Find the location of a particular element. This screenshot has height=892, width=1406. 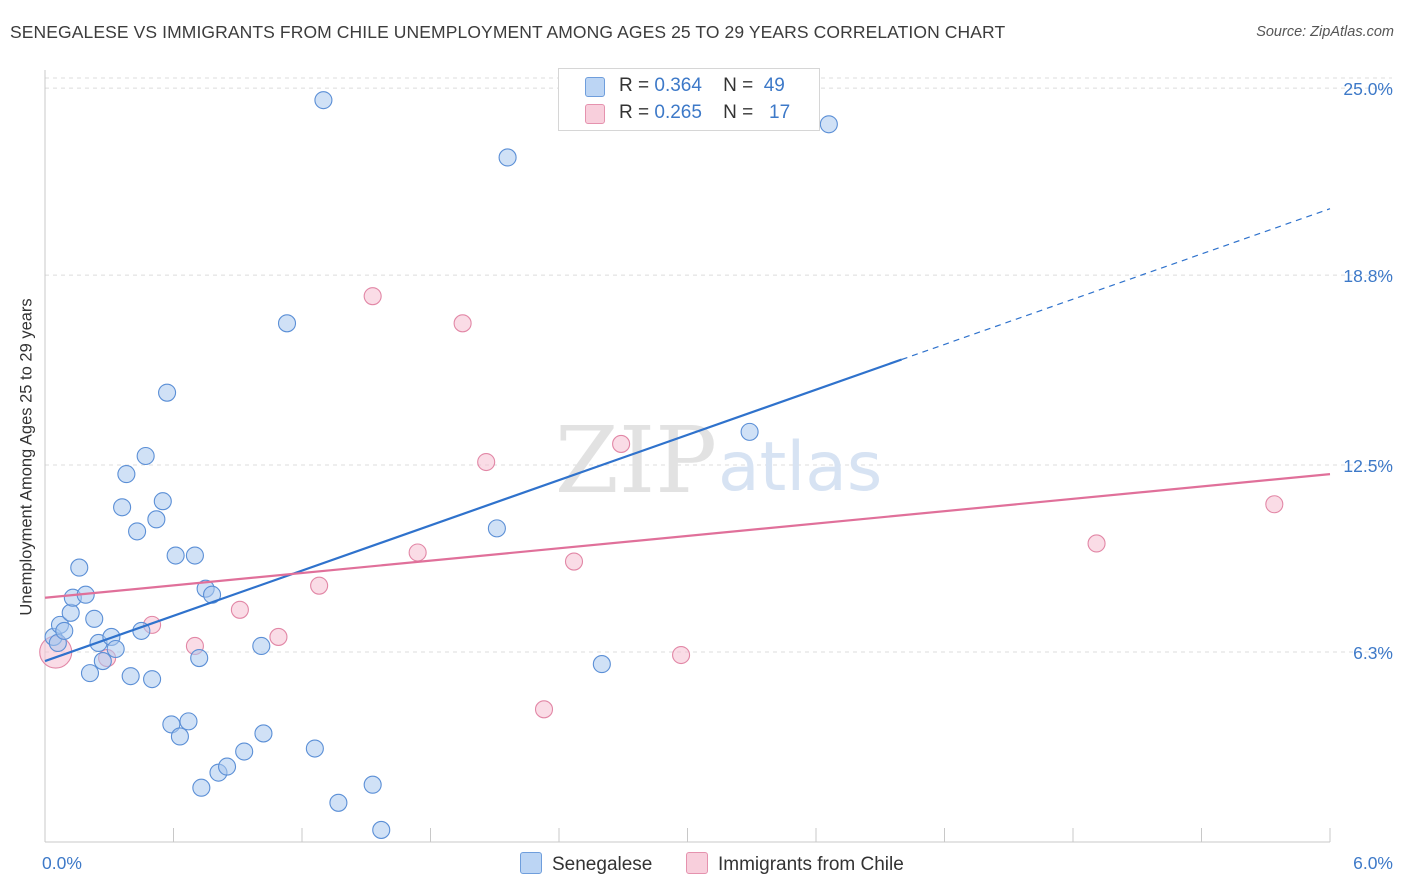

y-tick-label: 18.8% is located at coordinates (1368, 276).